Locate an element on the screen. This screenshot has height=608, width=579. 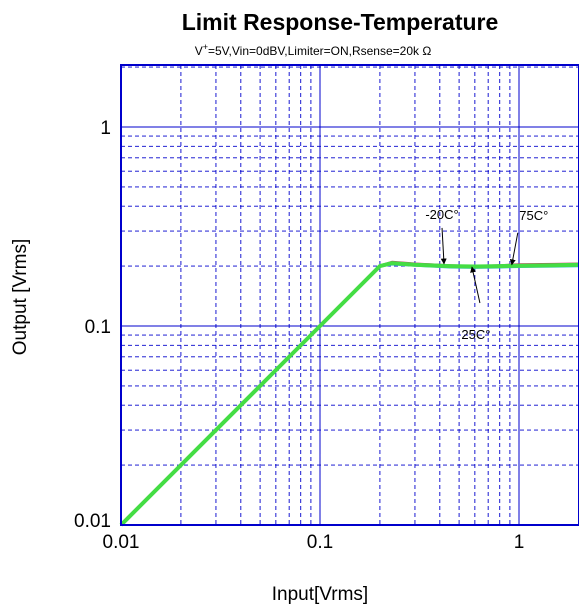
annotations: -20C° 75C° 25C° is located at coordinates (486, 274).